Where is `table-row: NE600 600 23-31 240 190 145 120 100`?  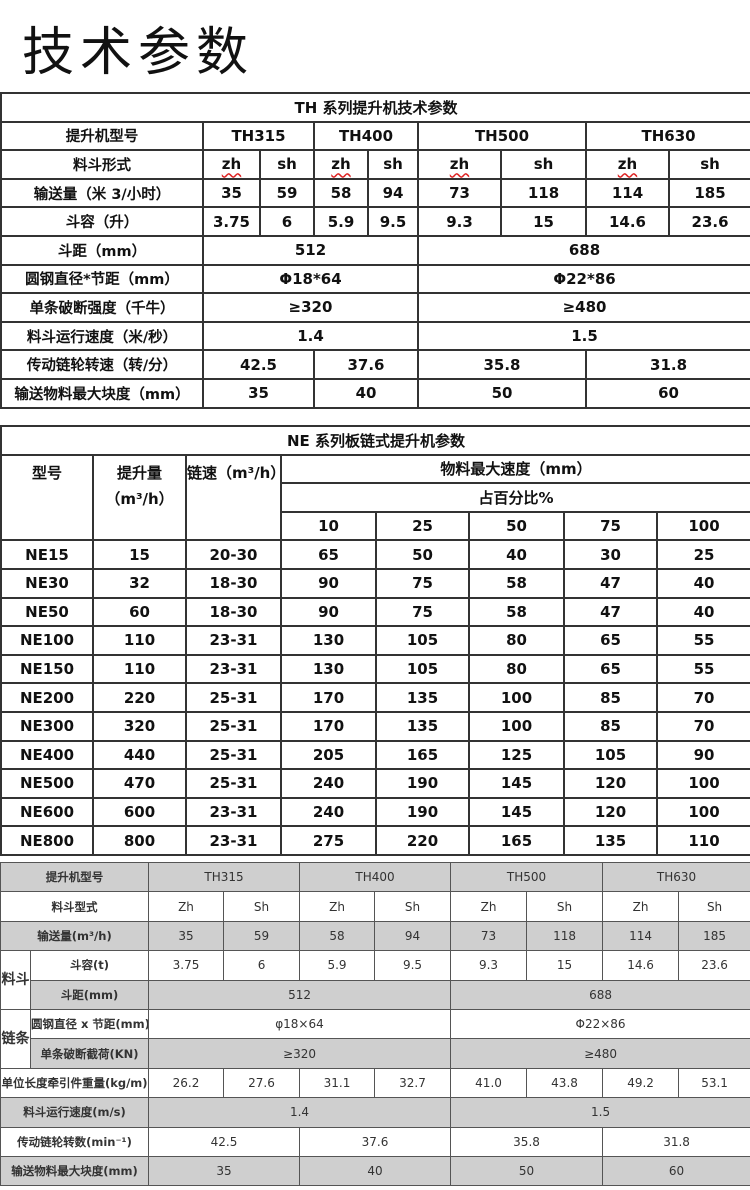 table-row: NE600 600 23-31 240 190 145 120 100 is located at coordinates (375, 812).